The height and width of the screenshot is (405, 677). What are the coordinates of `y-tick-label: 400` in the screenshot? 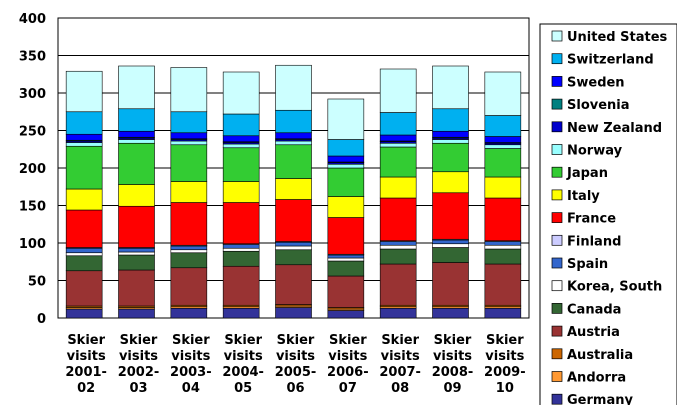 It's located at (32, 19).